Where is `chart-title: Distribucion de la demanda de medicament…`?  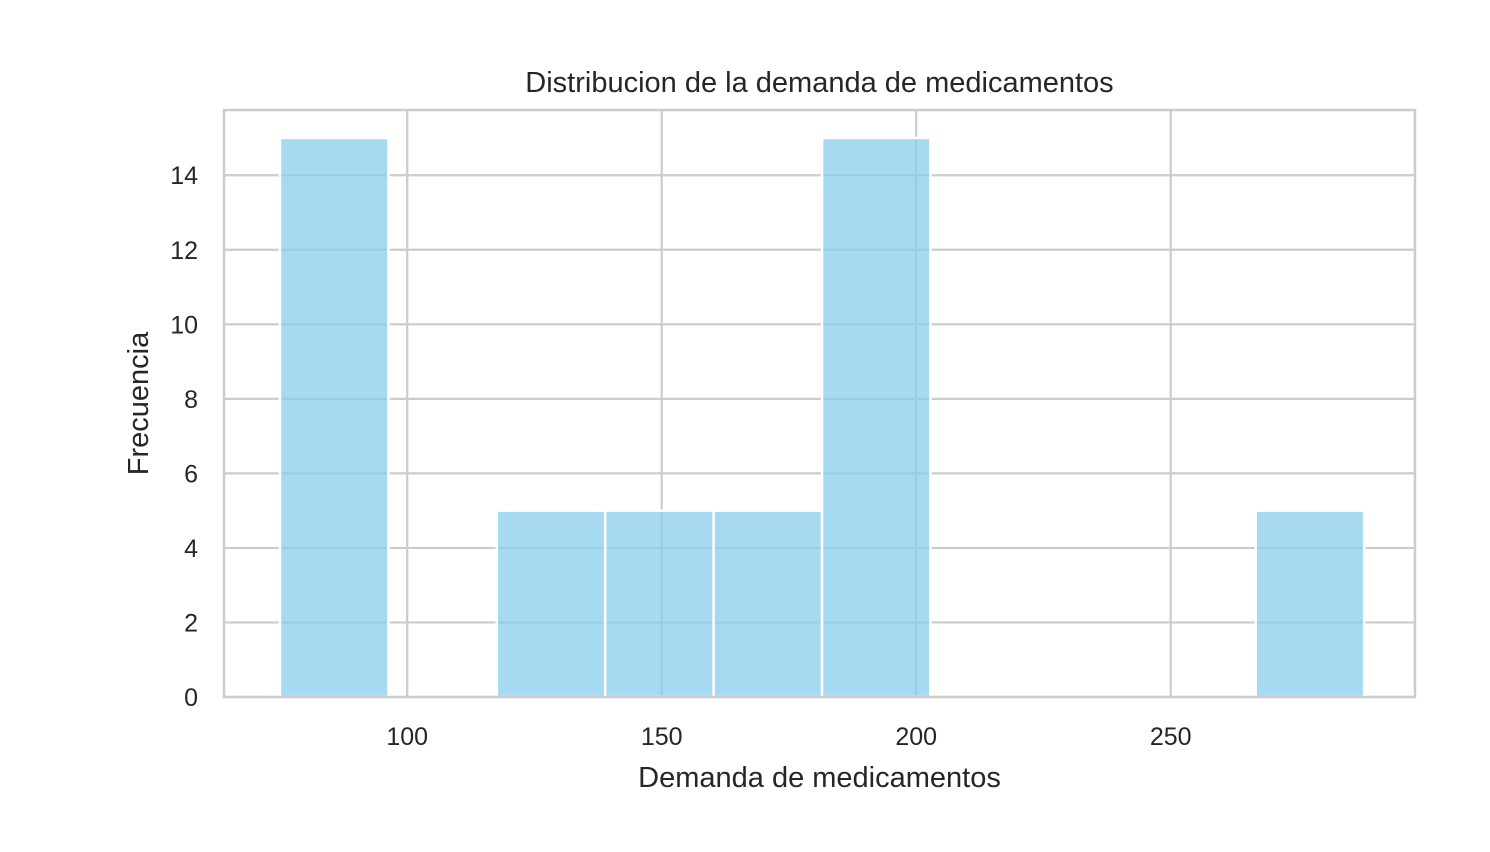
chart-title: Distribucion de la demanda de medicament… is located at coordinates (819, 83).